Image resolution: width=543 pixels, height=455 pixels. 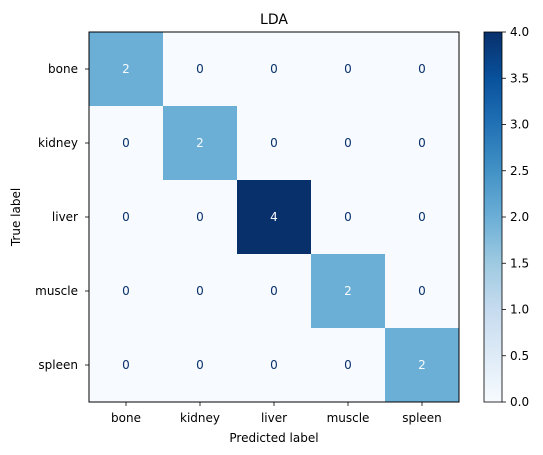 I want to click on y-tick-label: kidney, so click(x=58, y=143).